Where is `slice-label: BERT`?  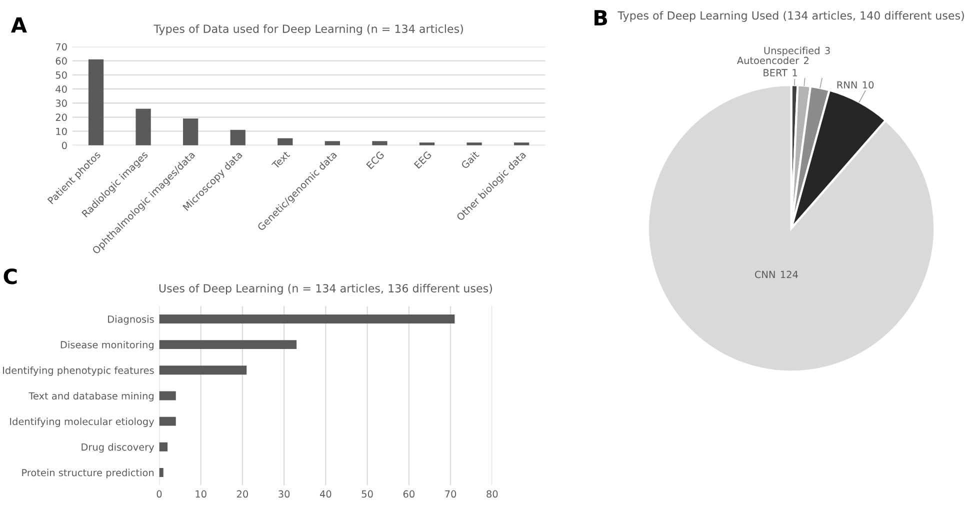 slice-label: BERT is located at coordinates (776, 72).